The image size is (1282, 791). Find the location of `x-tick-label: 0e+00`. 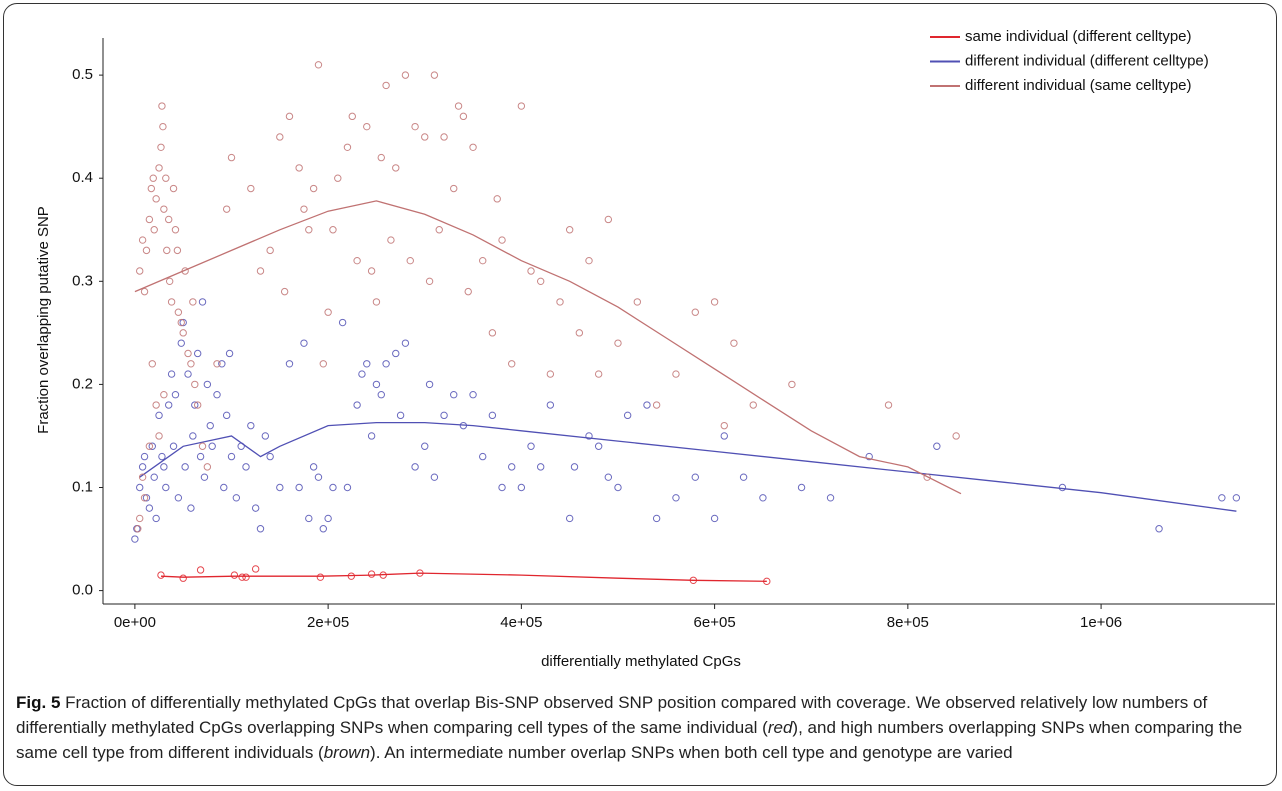

x-tick-label: 0e+00 is located at coordinates (135, 622).